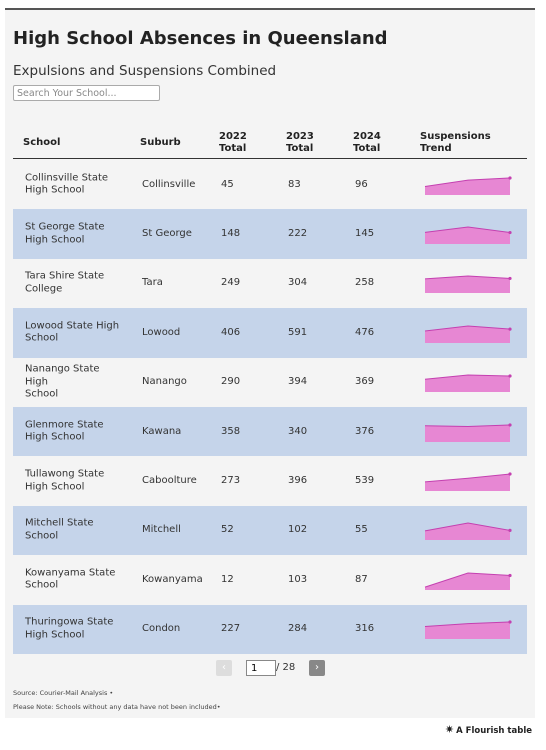 This screenshot has height=750, width=546. Describe the element at coordinates (300, 148) in the screenshot. I see `header-2023-line2: Total` at that location.